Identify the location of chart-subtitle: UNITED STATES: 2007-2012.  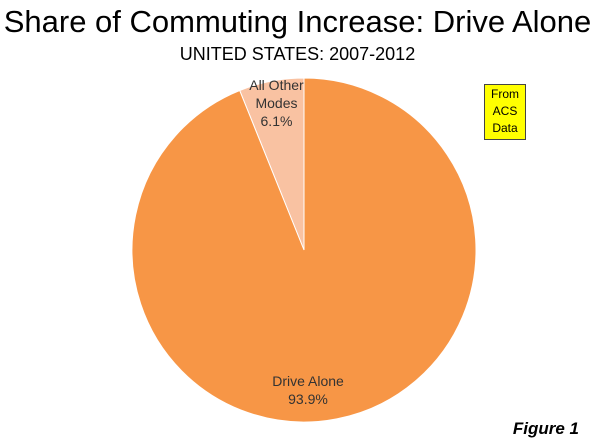
(297, 54).